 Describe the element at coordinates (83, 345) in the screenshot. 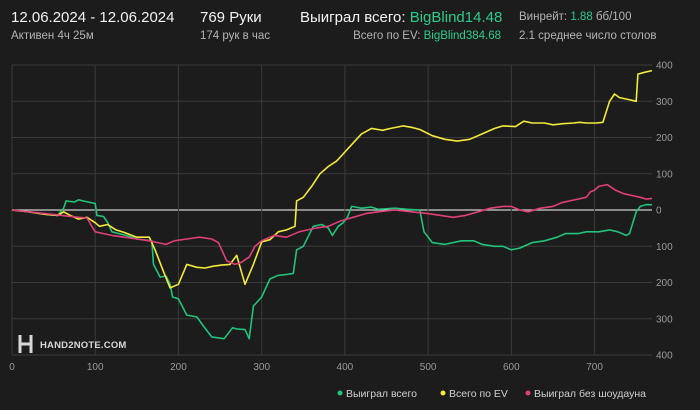

I see `hand2note-logo-text: HAND2NOTE.COM` at that location.